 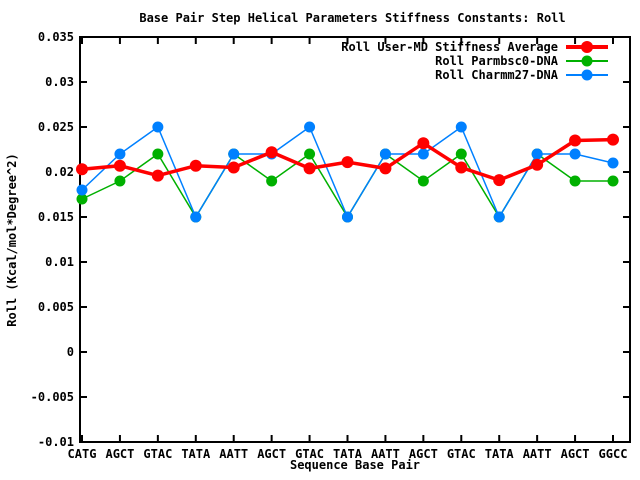 I want to click on legend-item-parmbsc0-dna: Roll Parmbsc0-DNA, so click(x=475, y=61).